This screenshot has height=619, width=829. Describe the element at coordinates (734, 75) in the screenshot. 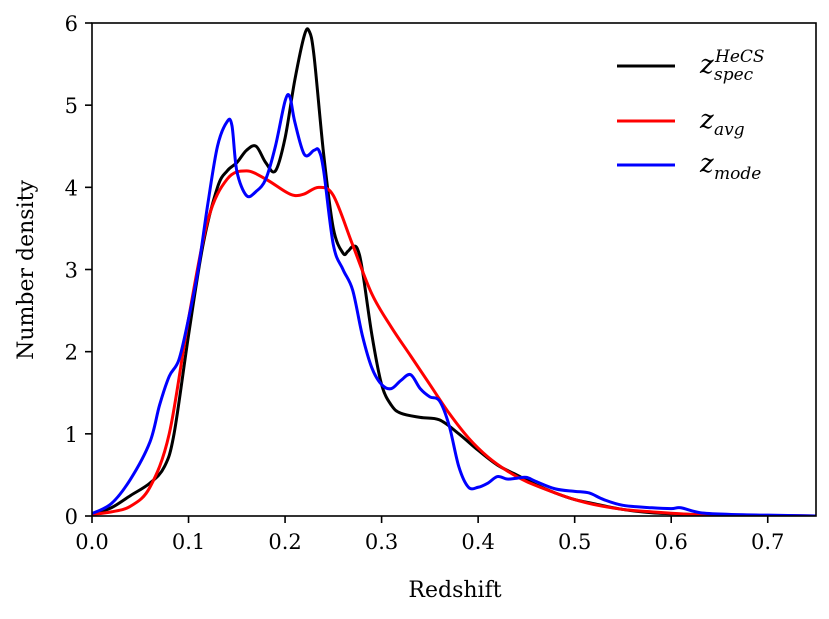

I see `legend-label-sub: spec` at that location.